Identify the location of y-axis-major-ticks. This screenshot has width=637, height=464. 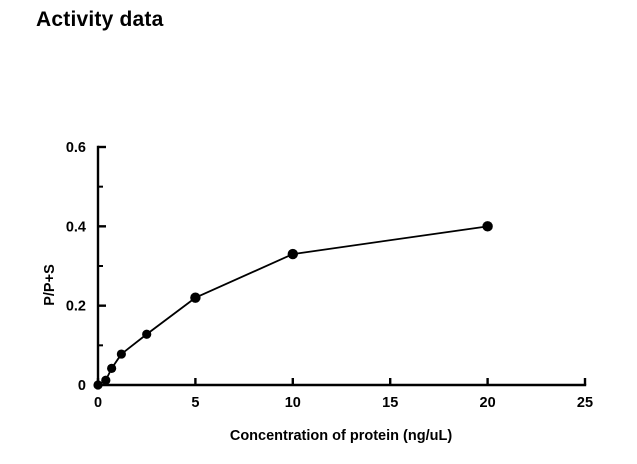
(102, 226).